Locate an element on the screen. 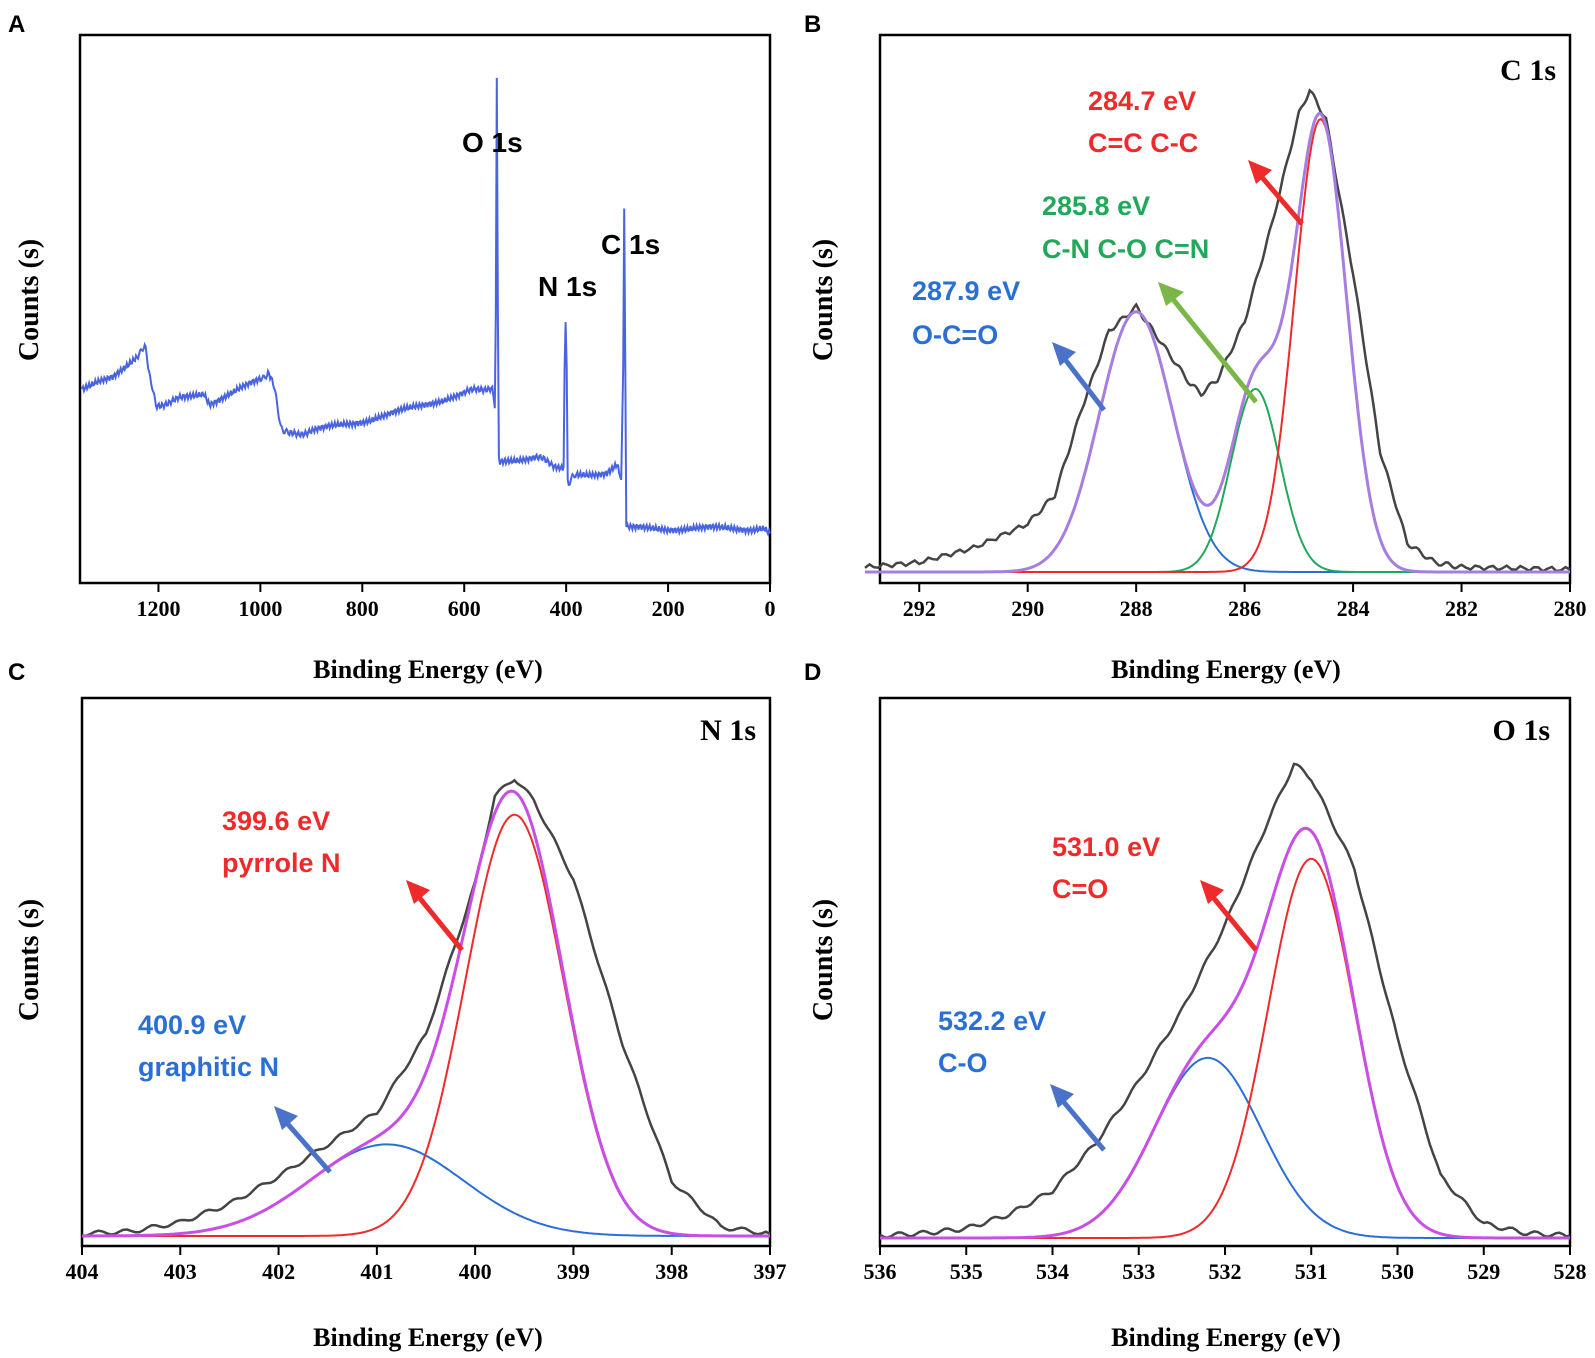 Image resolution: width=1595 pixels, height=1358 pixels. x-tick-label: 600 is located at coordinates (464, 608).